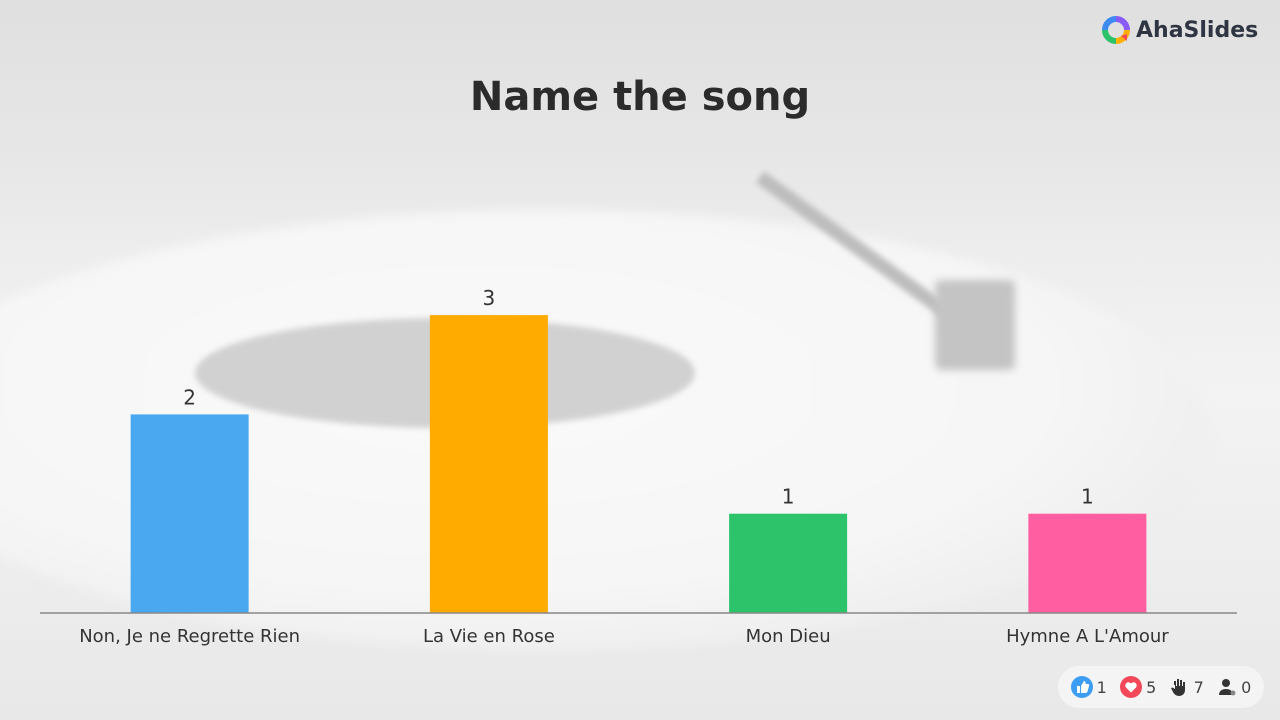 Image resolution: width=1280 pixels, height=720 pixels. Describe the element at coordinates (1151, 687) in the screenshot. I see `heart-count: 5` at that location.